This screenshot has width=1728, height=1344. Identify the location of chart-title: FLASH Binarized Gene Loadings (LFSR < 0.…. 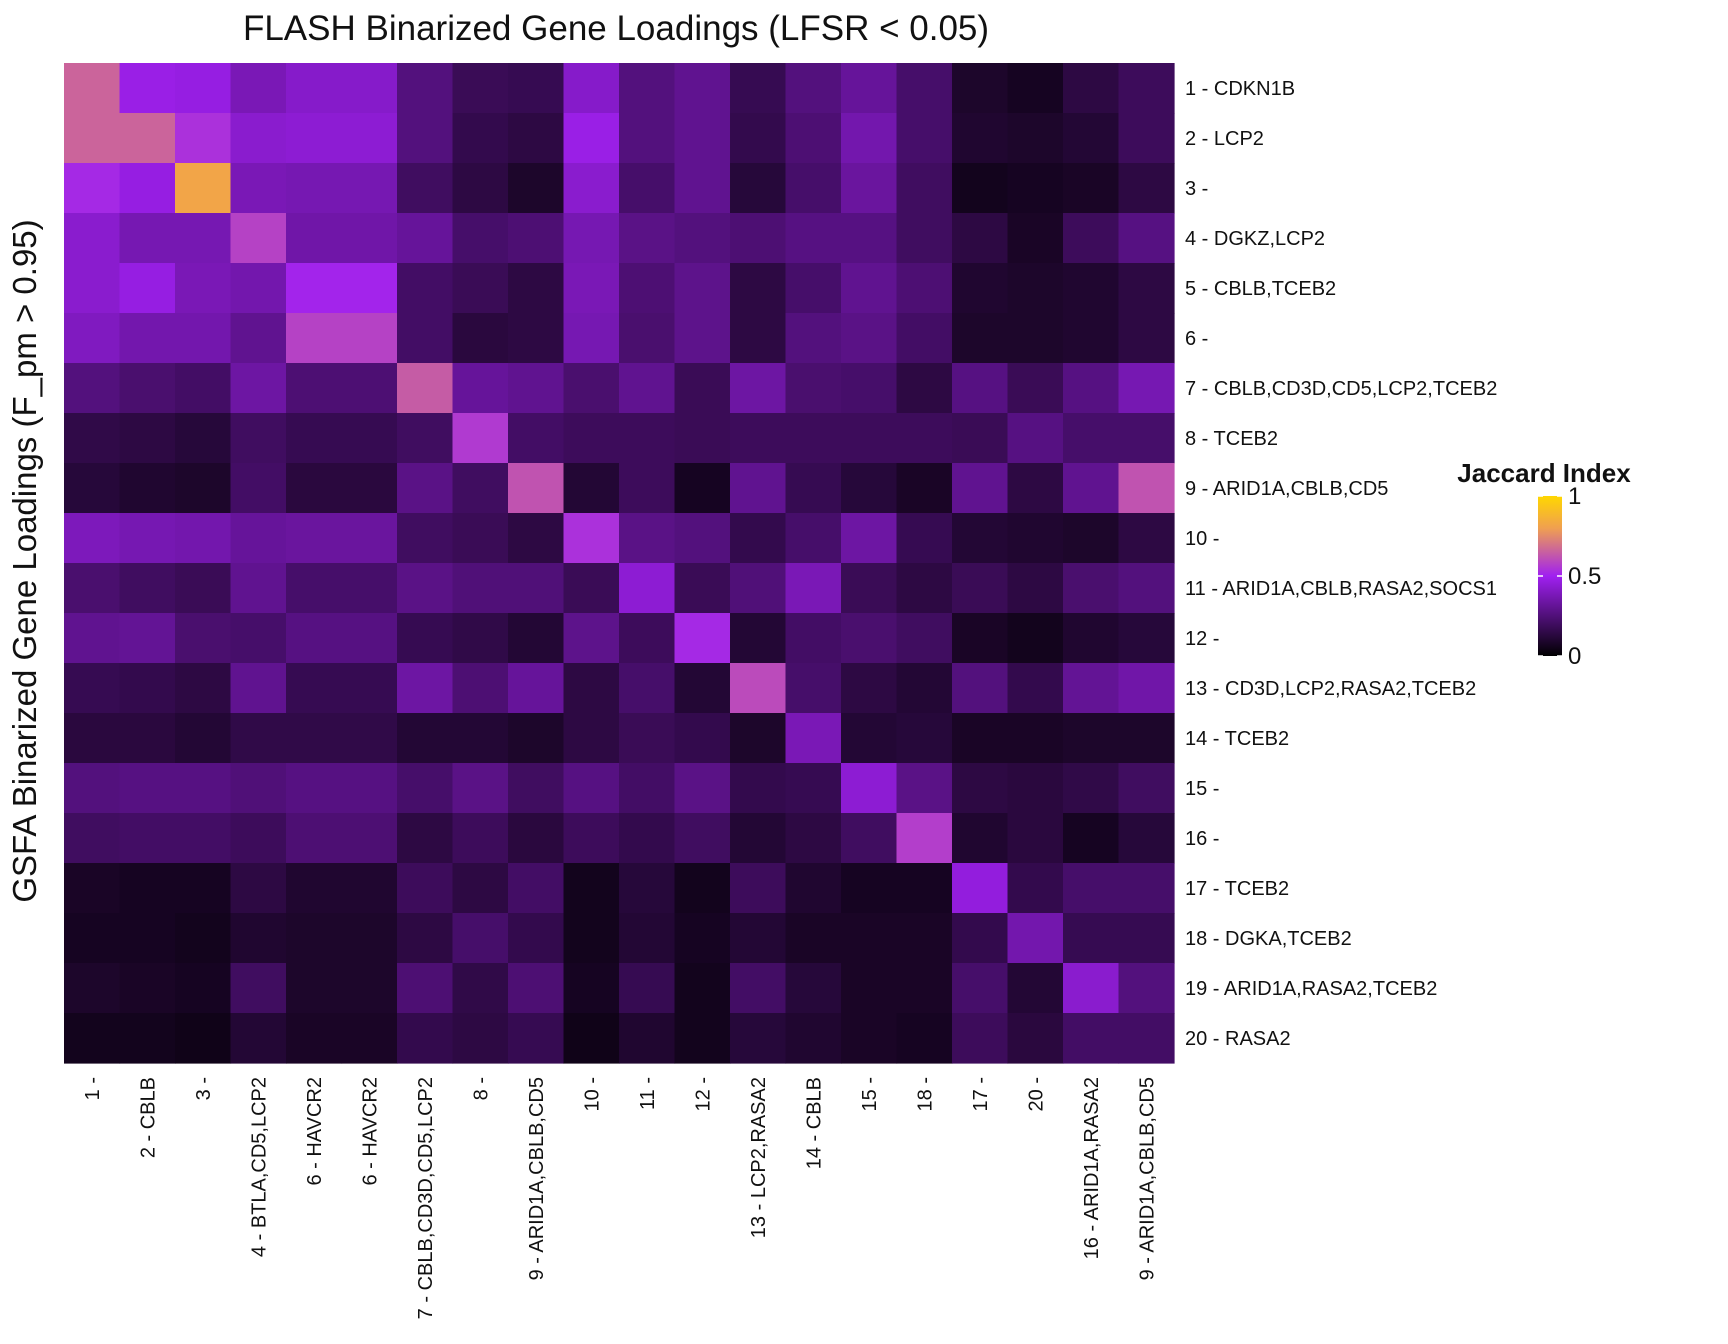
(616, 28).